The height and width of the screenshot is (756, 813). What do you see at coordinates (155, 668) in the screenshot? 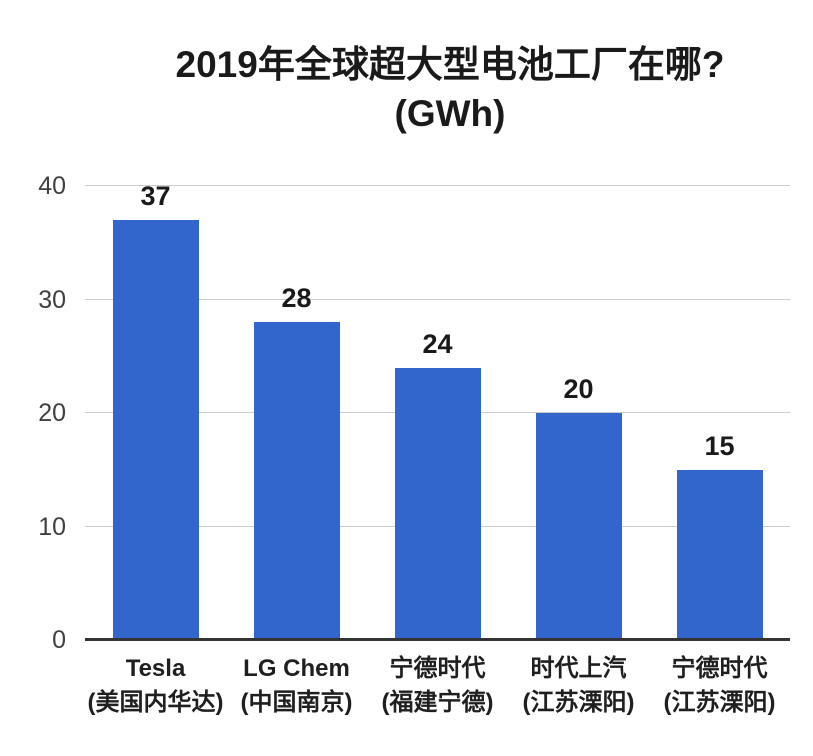
I see `x-axis-label-name: Tesla` at bounding box center [155, 668].